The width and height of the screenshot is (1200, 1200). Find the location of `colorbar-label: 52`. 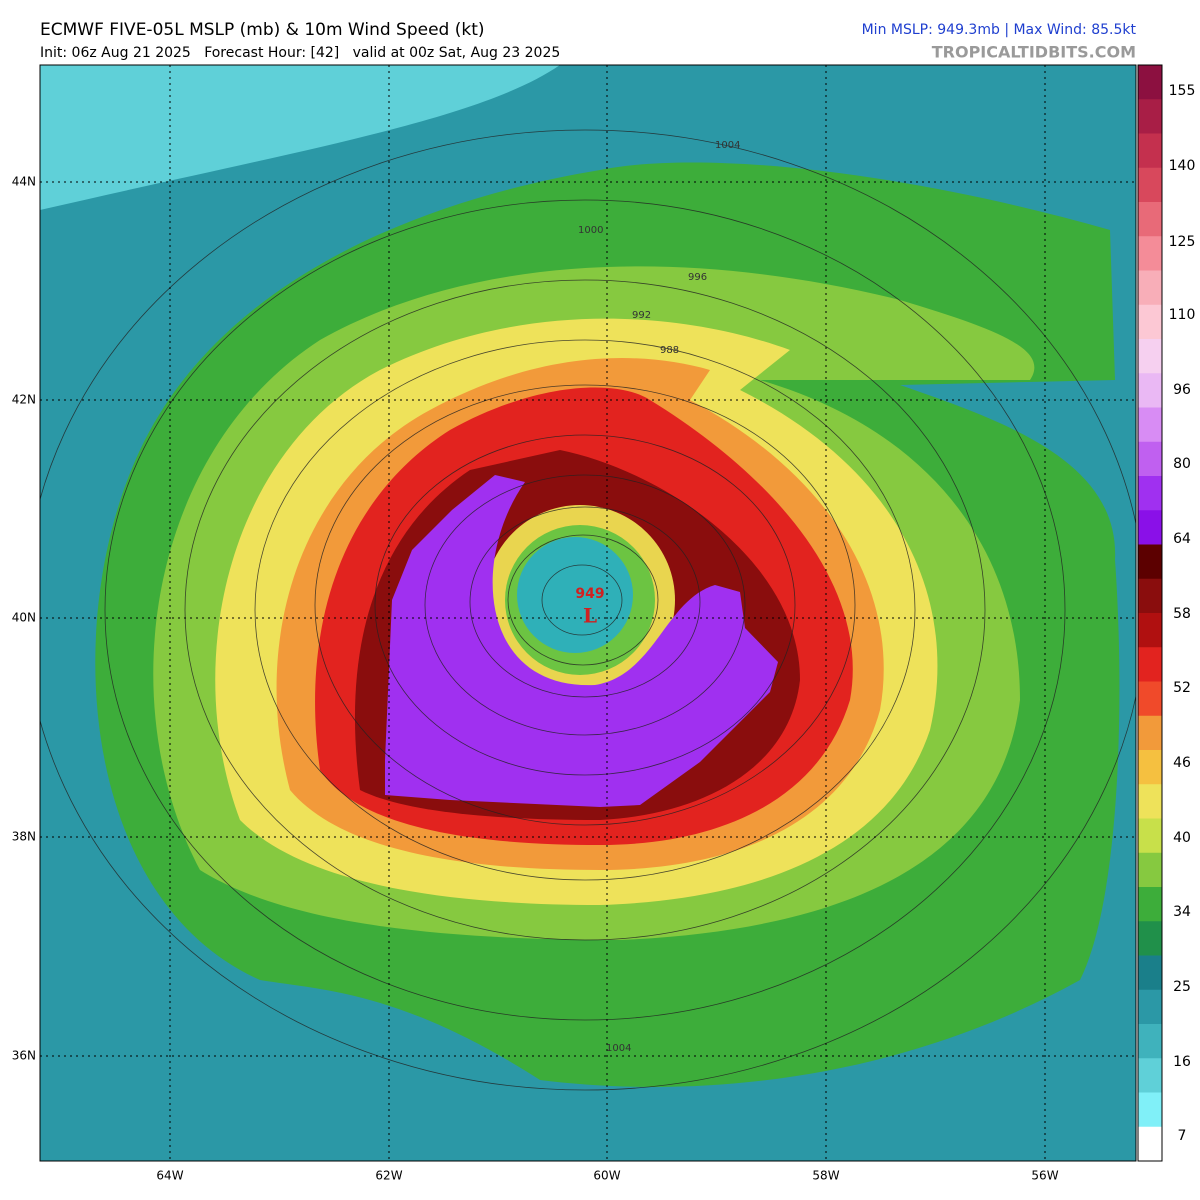

colorbar-label: 52 is located at coordinates (1182, 688).